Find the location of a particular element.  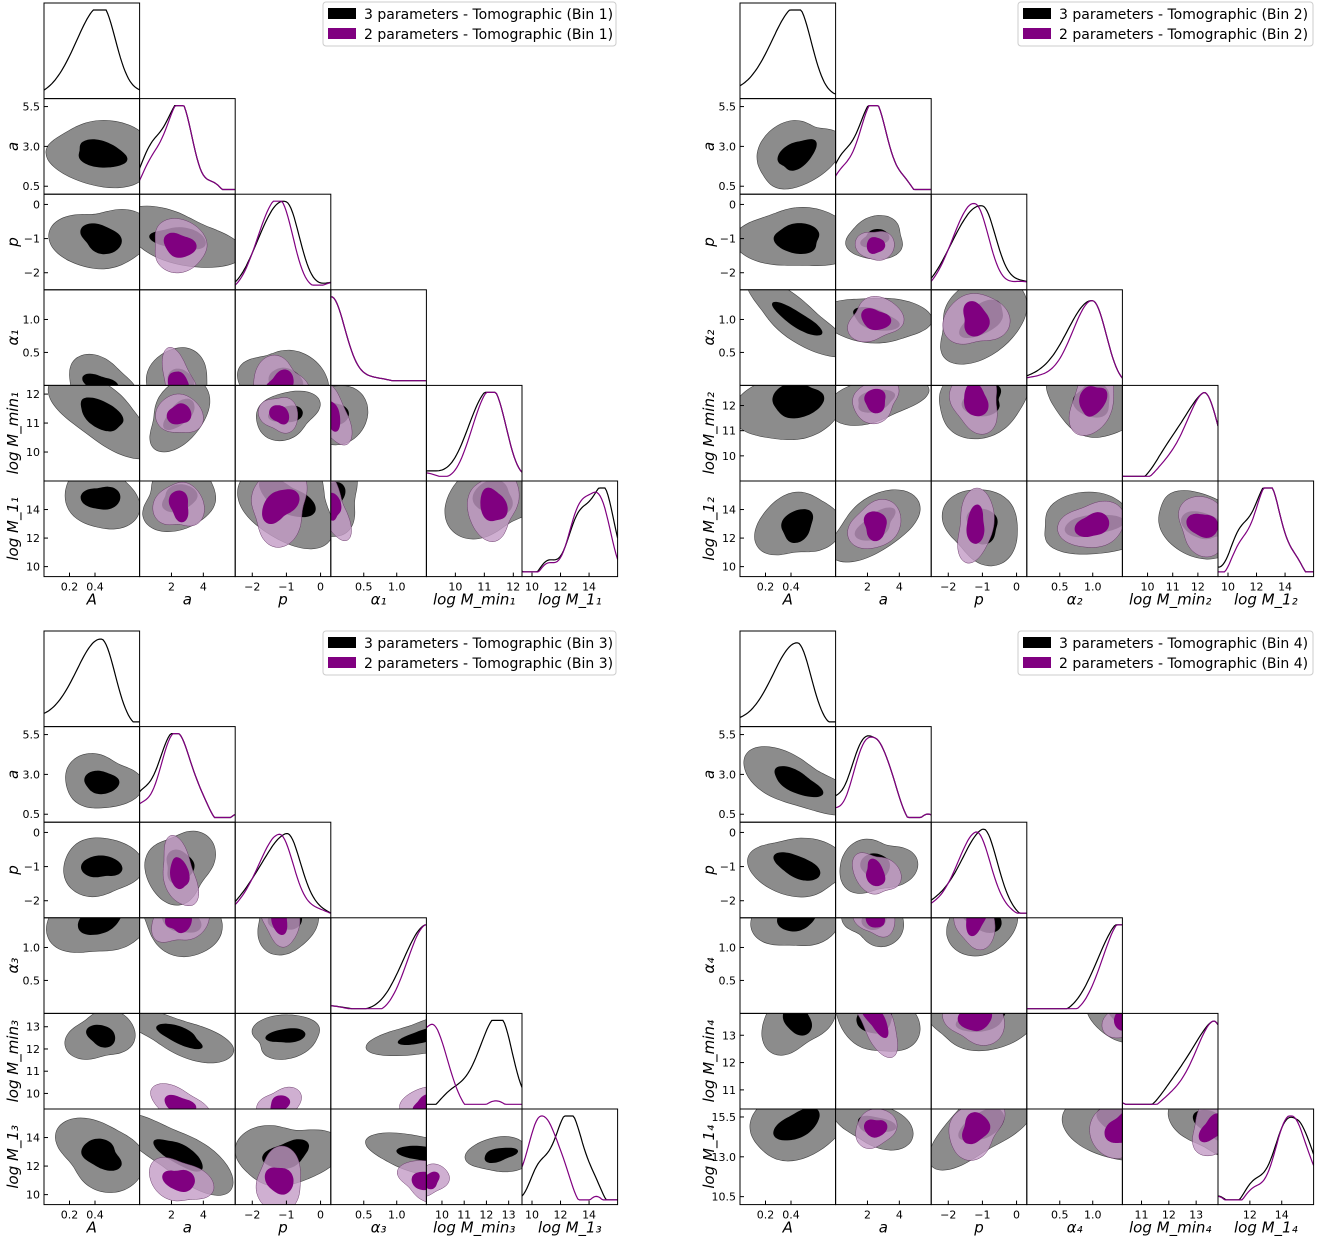

joint-6-4: 0.5 1.0 is located at coordinates (1074, 1165).